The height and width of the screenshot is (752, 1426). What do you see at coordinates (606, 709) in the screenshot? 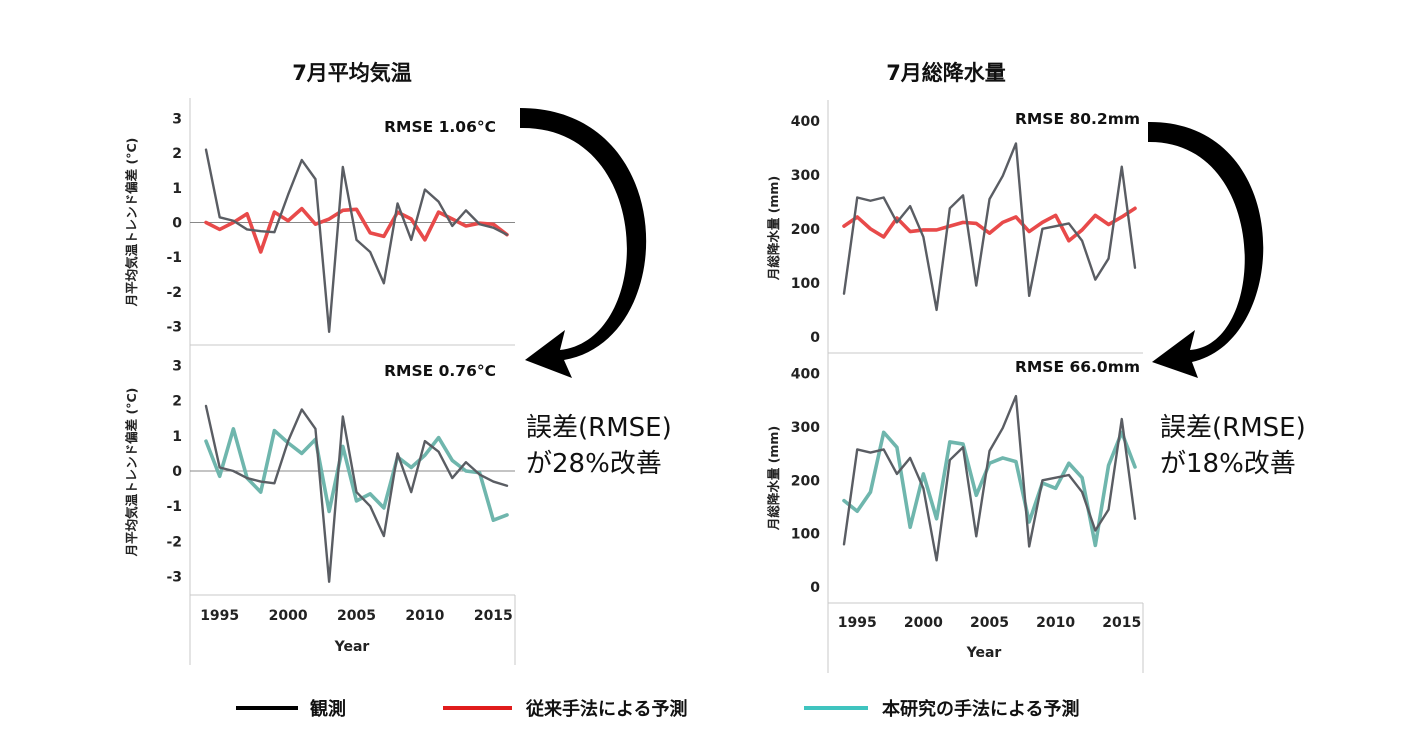
I see `legend-conventional-label: 従来手法による予測` at bounding box center [606, 709].